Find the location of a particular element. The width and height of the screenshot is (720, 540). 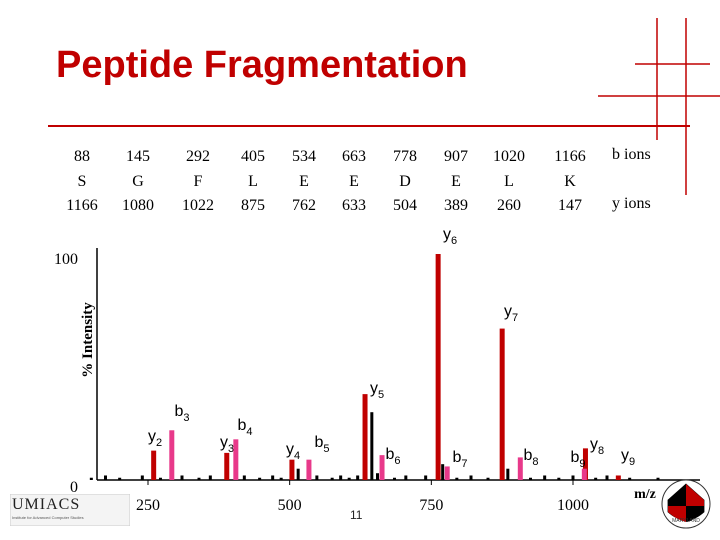

peak-label-y5: y5 is located at coordinates (377, 390).